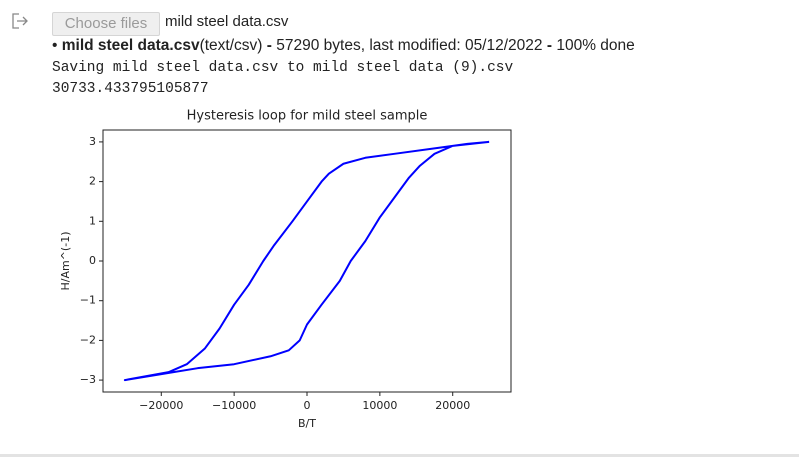  What do you see at coordinates (307, 423) in the screenshot?
I see `x-axis-label: B/T` at bounding box center [307, 423].